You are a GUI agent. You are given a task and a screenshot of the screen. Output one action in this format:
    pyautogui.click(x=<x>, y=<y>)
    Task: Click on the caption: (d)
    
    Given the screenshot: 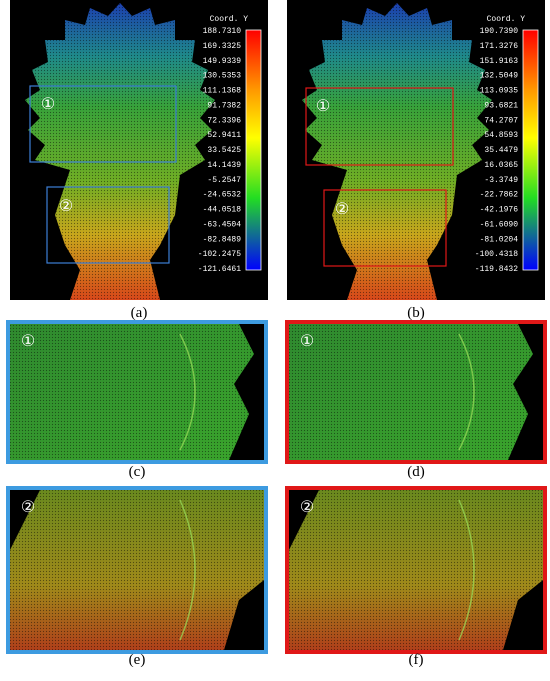 What is the action you would take?
    pyautogui.click(x=416, y=472)
    